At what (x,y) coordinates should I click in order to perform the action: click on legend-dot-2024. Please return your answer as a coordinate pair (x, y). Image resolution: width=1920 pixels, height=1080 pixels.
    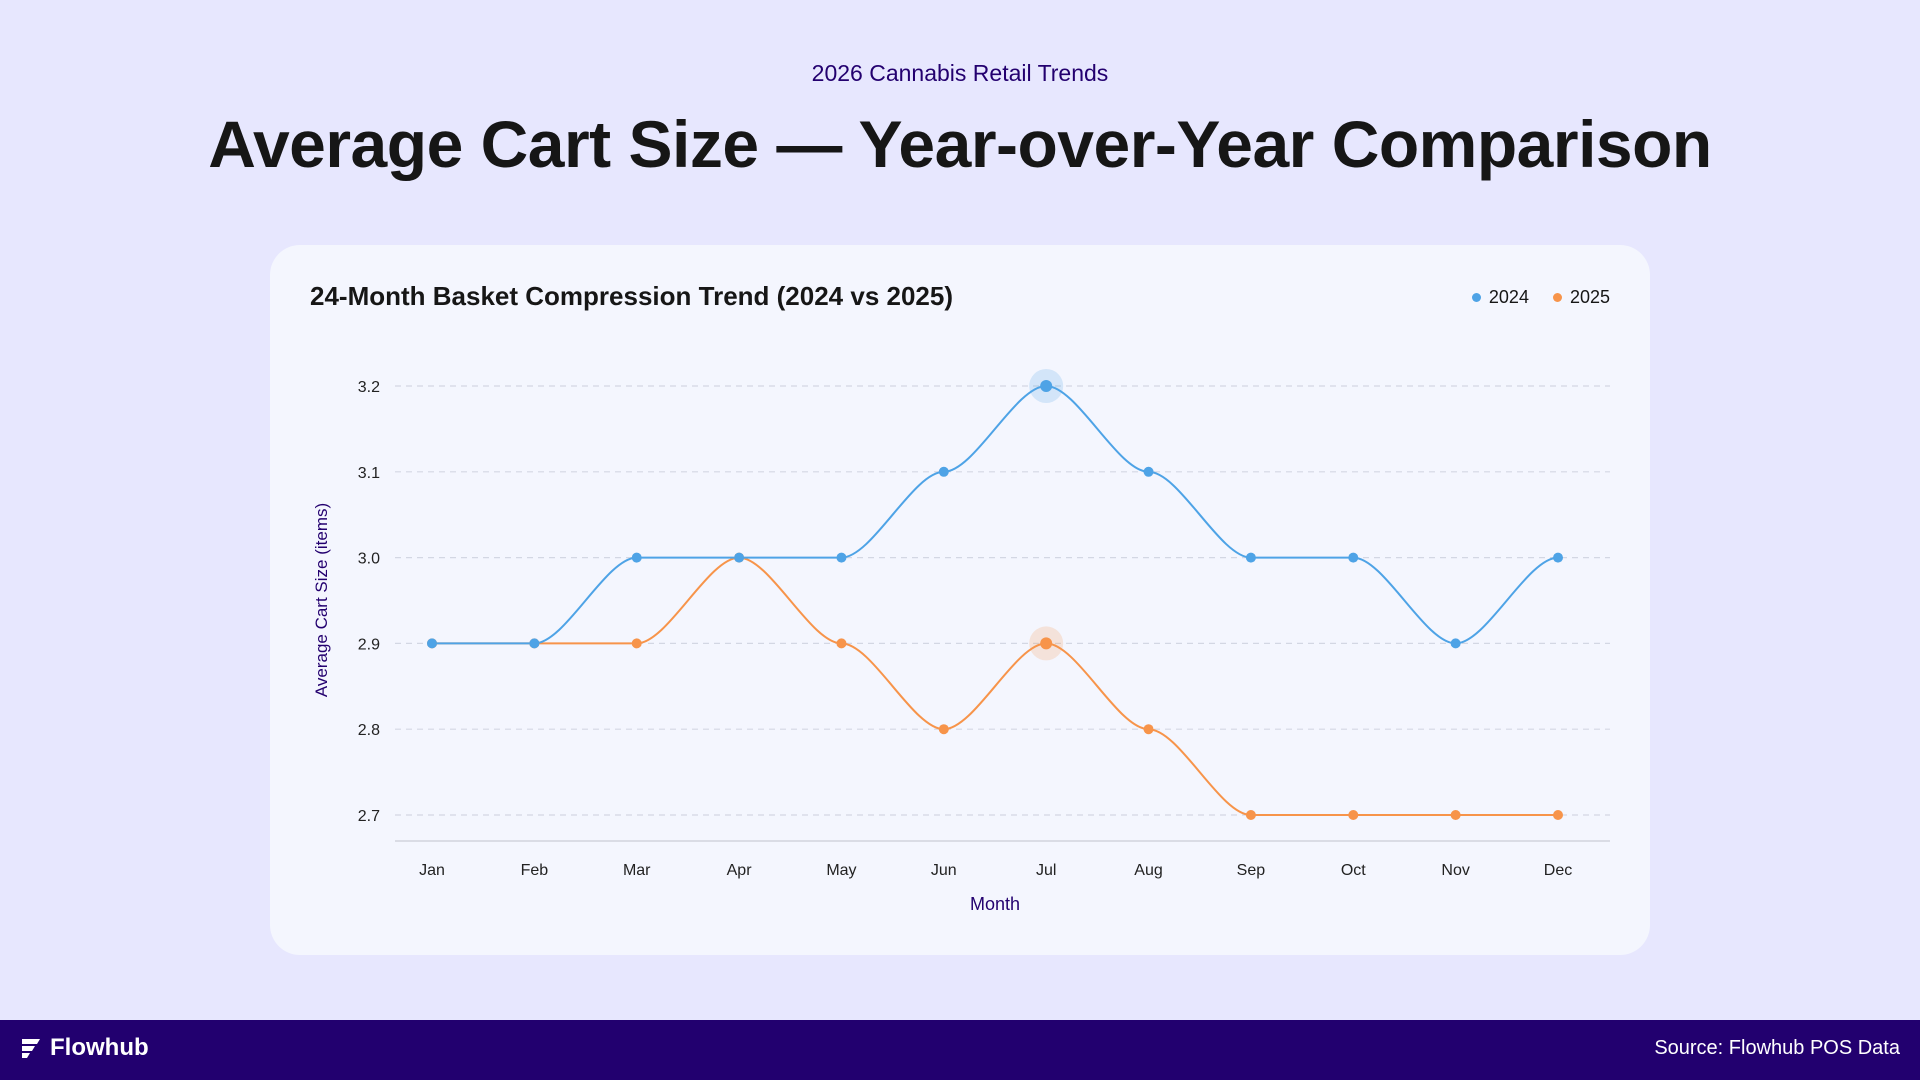
    Looking at the image, I should click on (1476, 297).